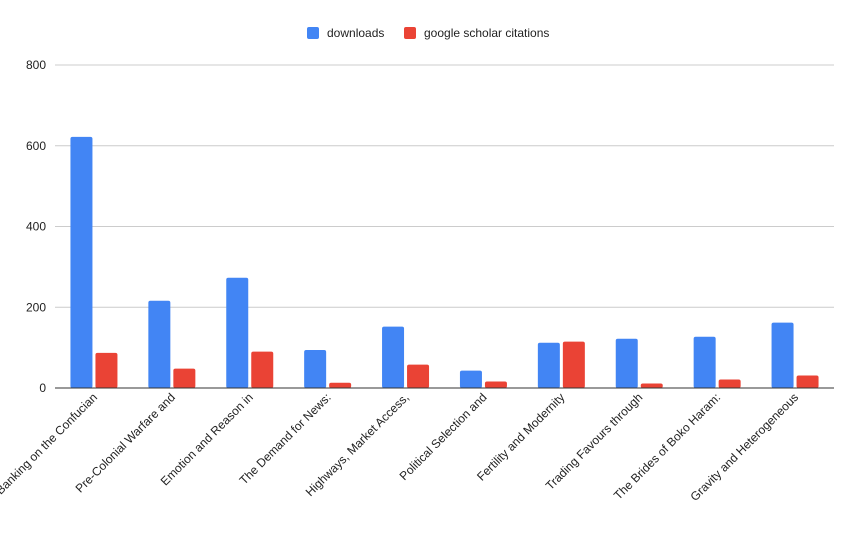 This screenshot has width=861, height=538. What do you see at coordinates (42, 388) in the screenshot?
I see `y-tick-label: 0` at bounding box center [42, 388].